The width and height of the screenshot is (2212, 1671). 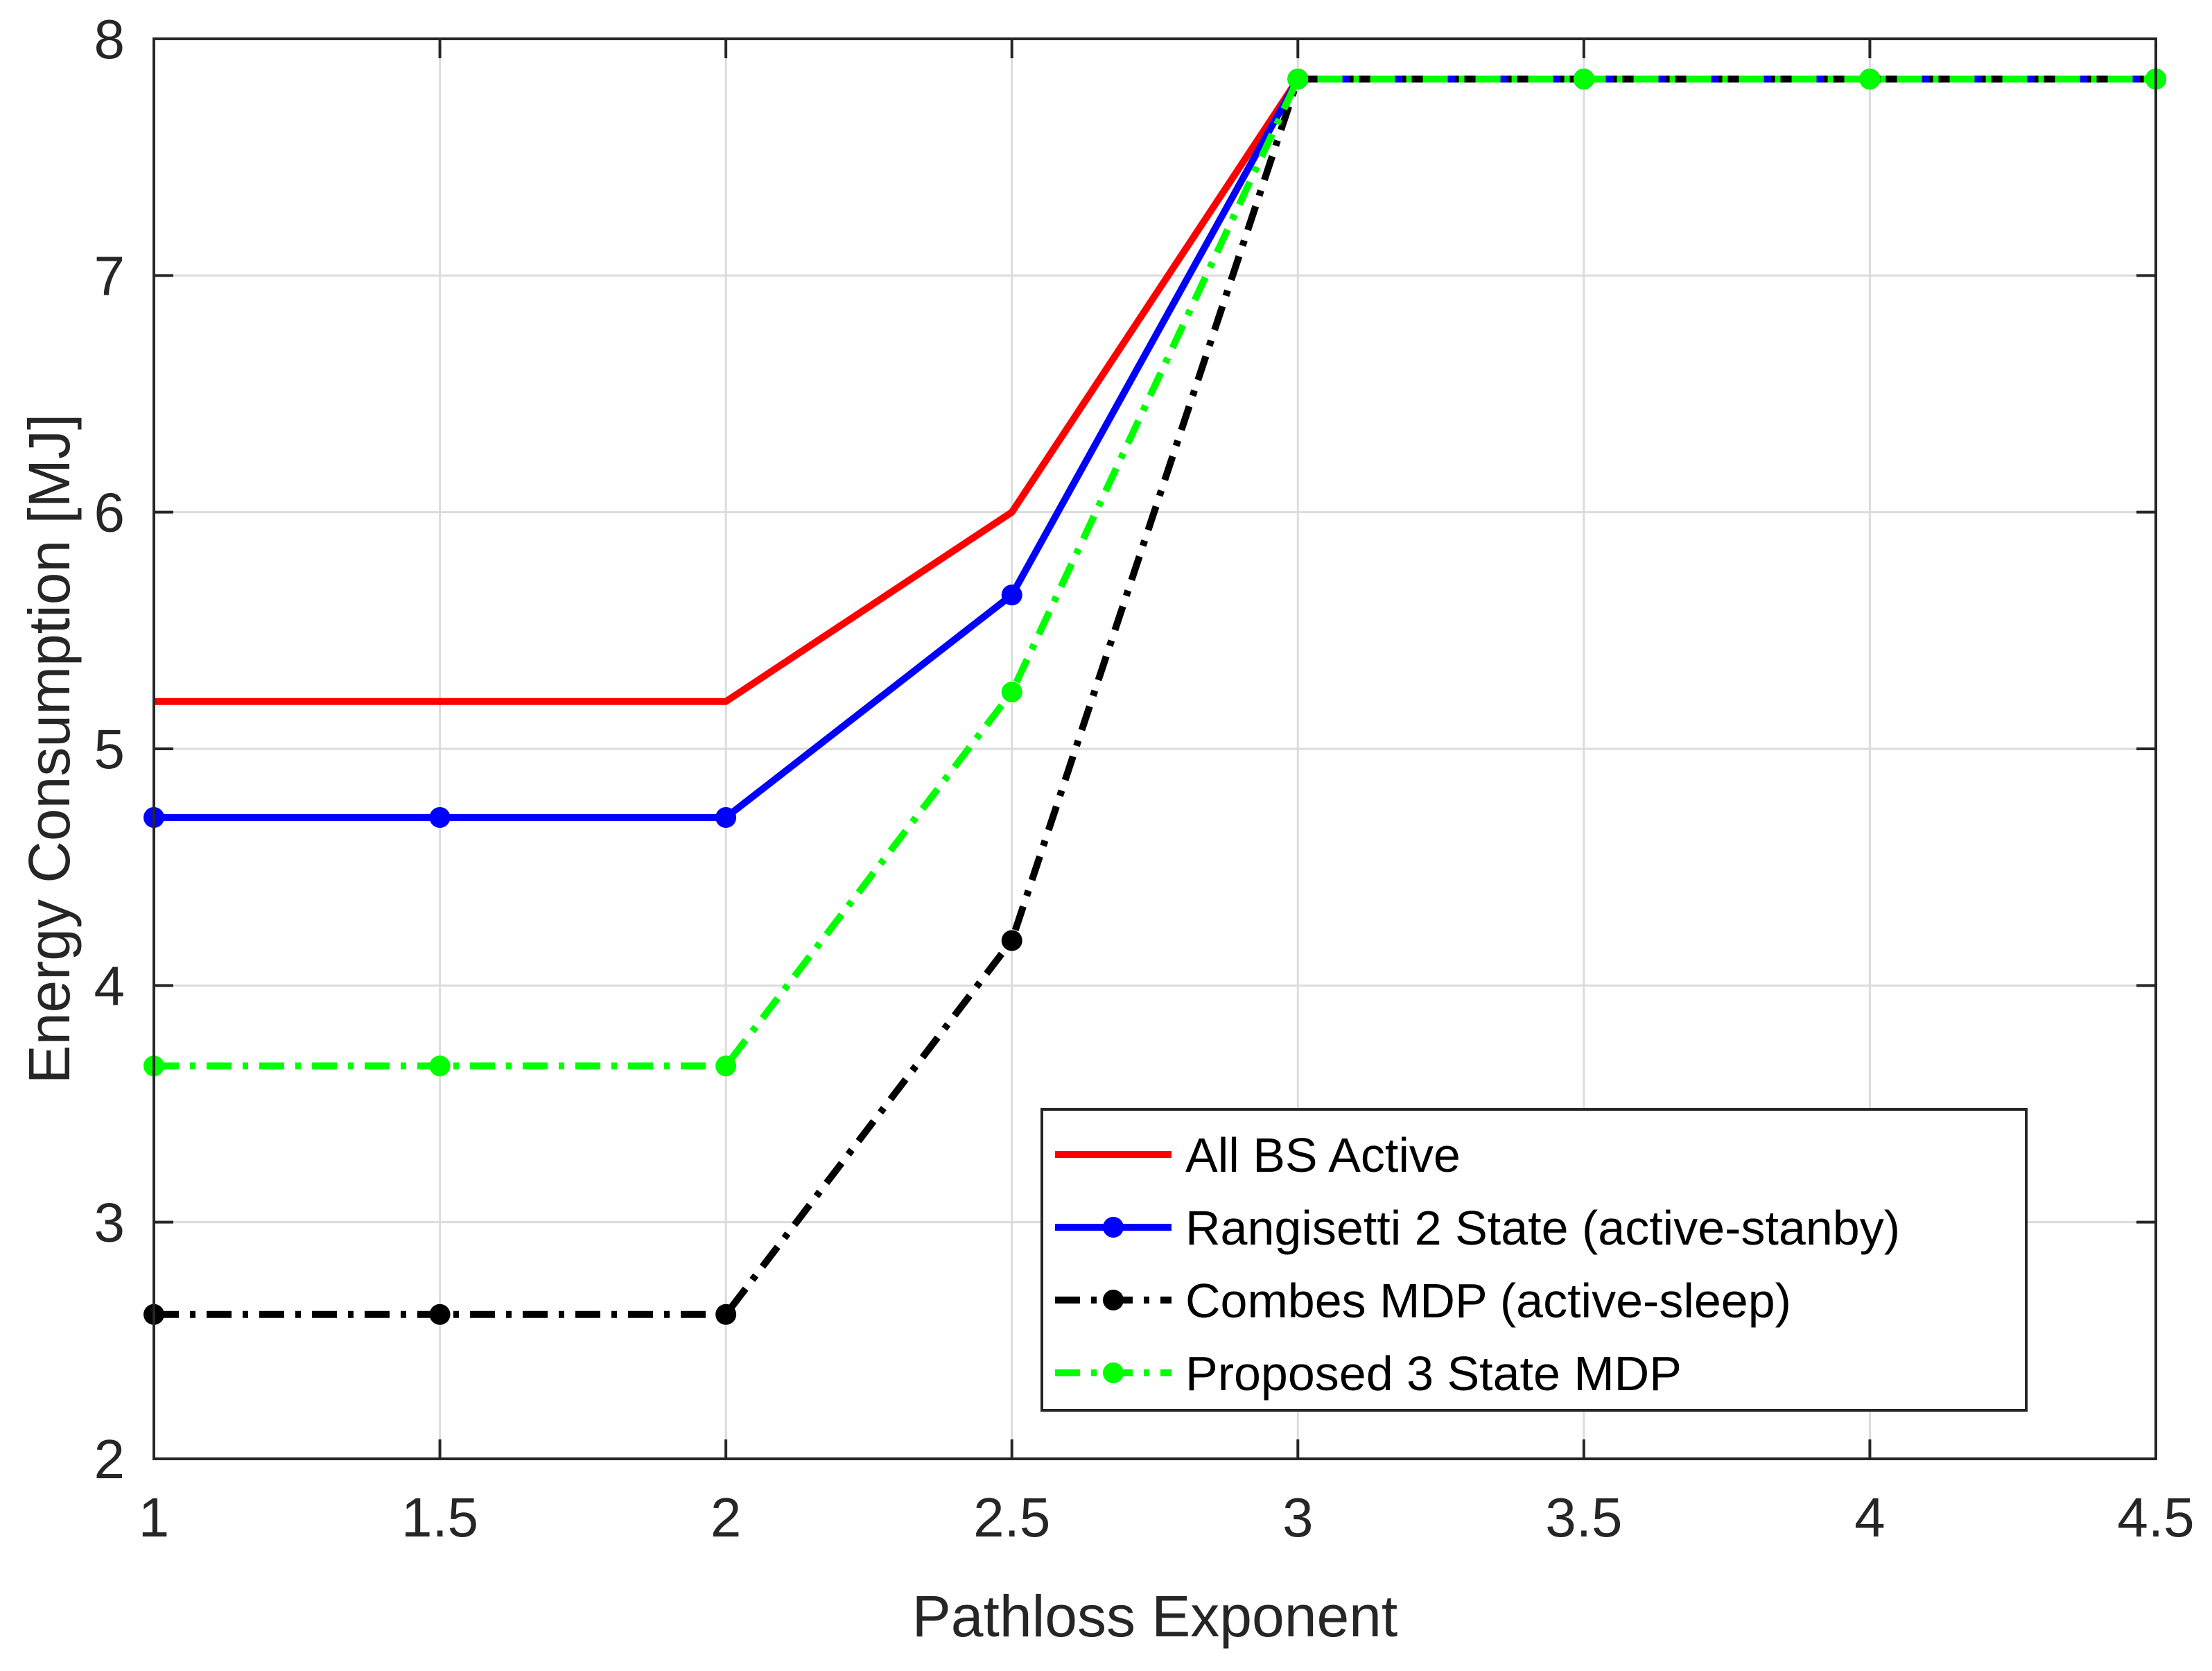 I want to click on legend-label: Proposed 3 State MDP, so click(x=1434, y=1374).